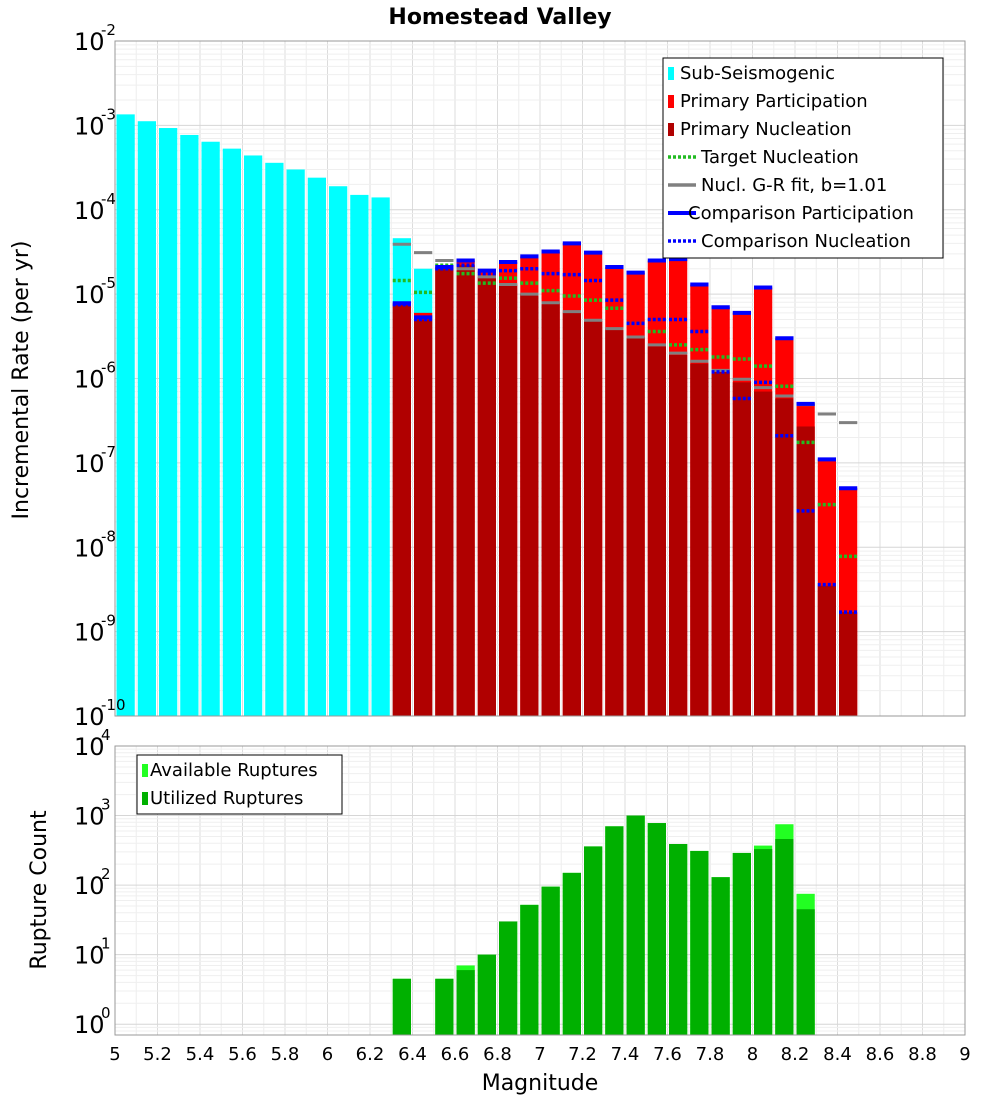  I want to click on x-tick-label: 6.2, so click(370, 1054).